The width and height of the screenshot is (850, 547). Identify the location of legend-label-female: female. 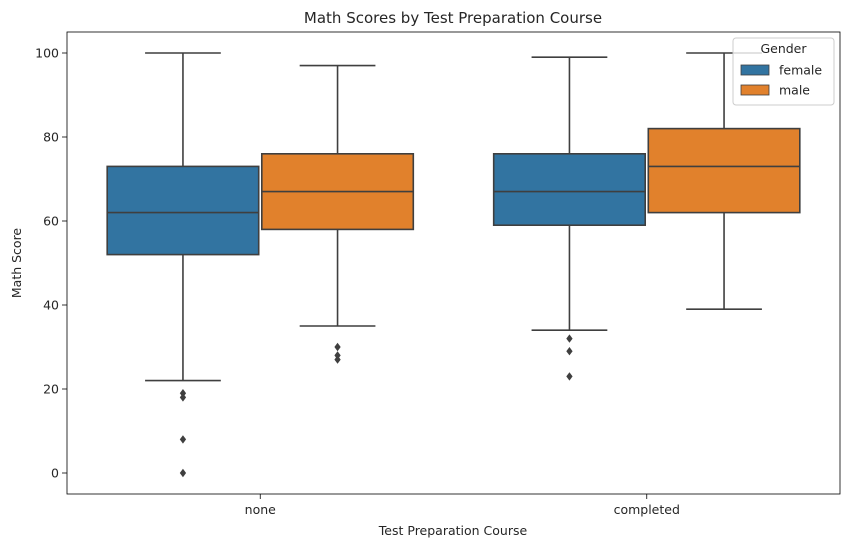
(800, 70).